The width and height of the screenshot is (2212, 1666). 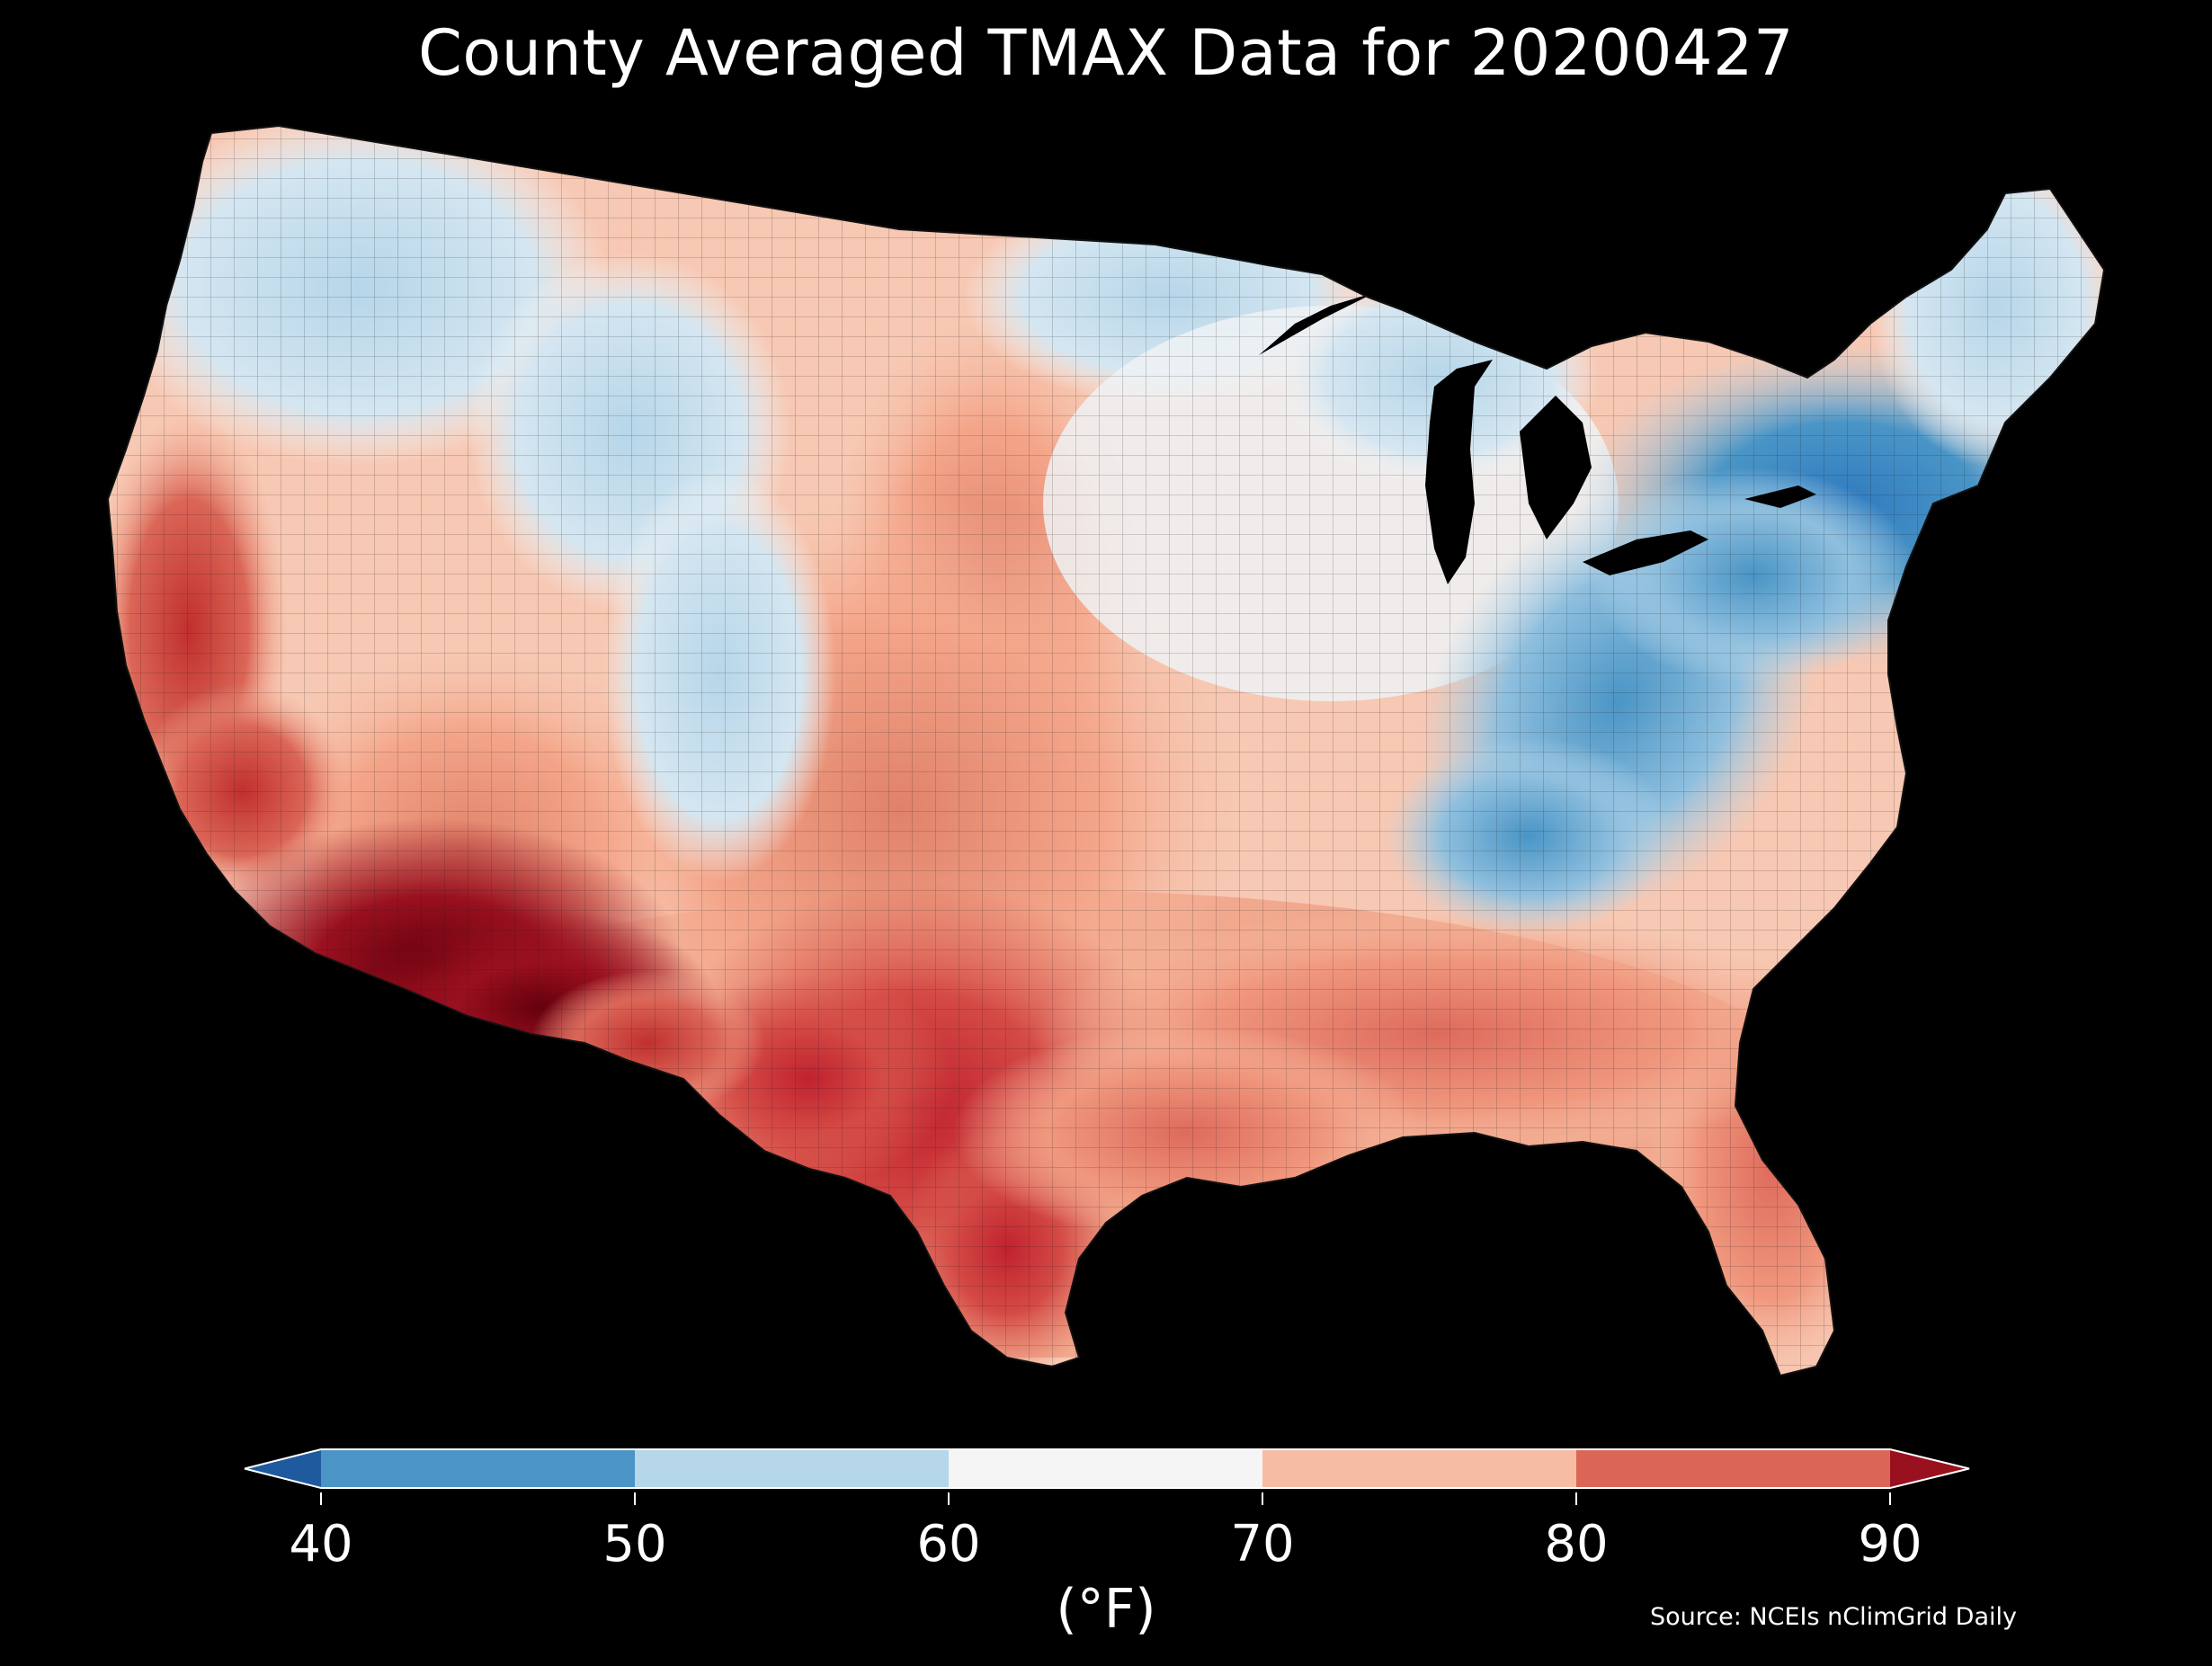 What do you see at coordinates (1106, 1610) in the screenshot?
I see `colorbar-unit-label: (°F)` at bounding box center [1106, 1610].